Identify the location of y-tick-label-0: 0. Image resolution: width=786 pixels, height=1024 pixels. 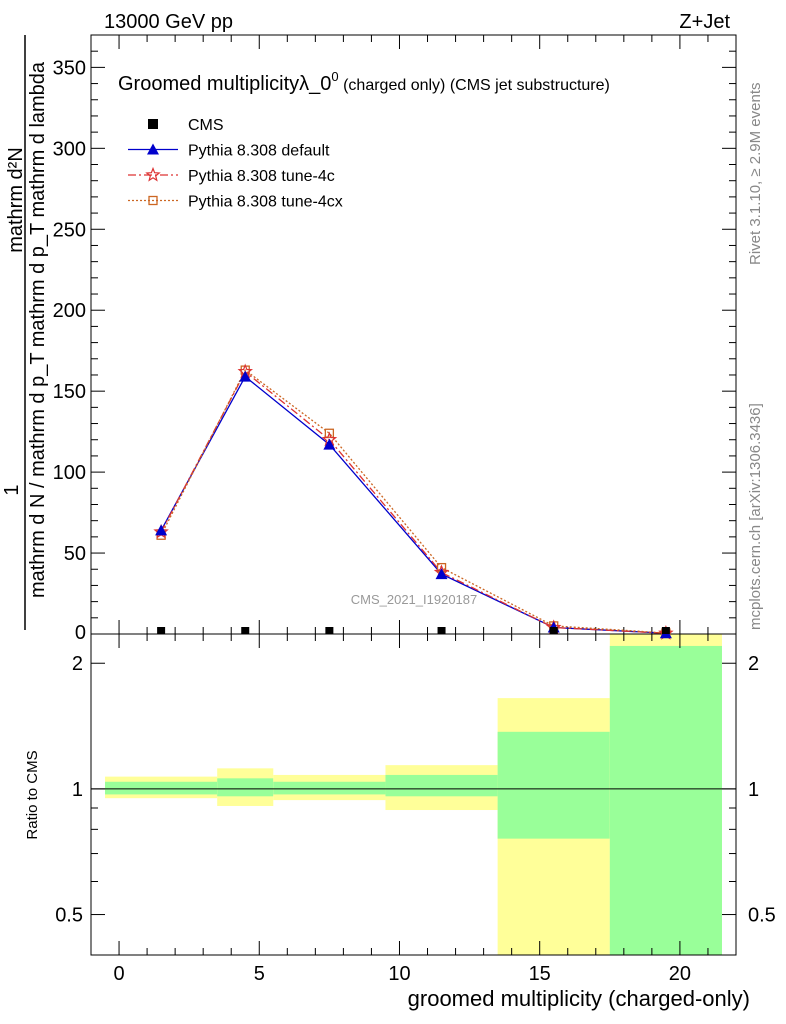
(80, 633).